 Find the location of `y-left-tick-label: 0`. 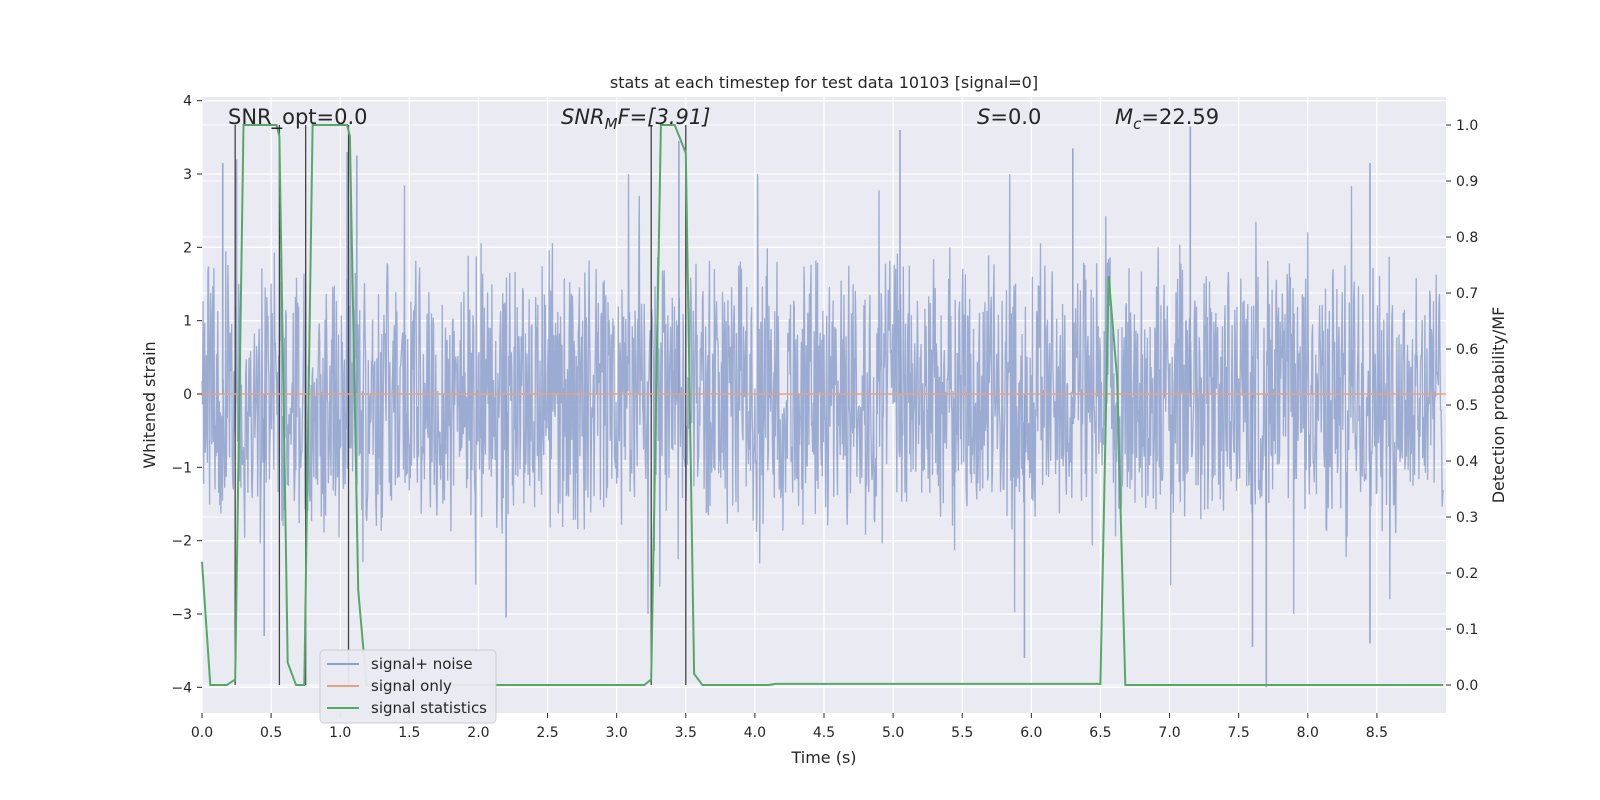

y-left-tick-label: 0 is located at coordinates (187, 395).